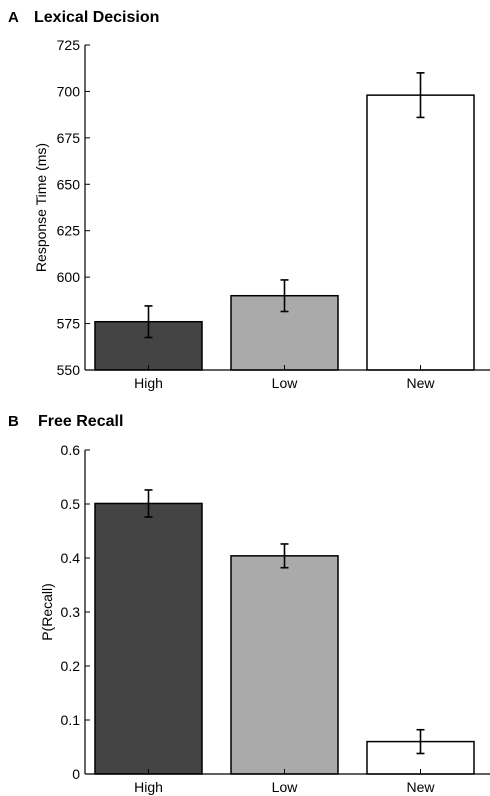 This screenshot has width=490, height=796. What do you see at coordinates (13, 421) in the screenshot?
I see `panel-letter: B` at bounding box center [13, 421].